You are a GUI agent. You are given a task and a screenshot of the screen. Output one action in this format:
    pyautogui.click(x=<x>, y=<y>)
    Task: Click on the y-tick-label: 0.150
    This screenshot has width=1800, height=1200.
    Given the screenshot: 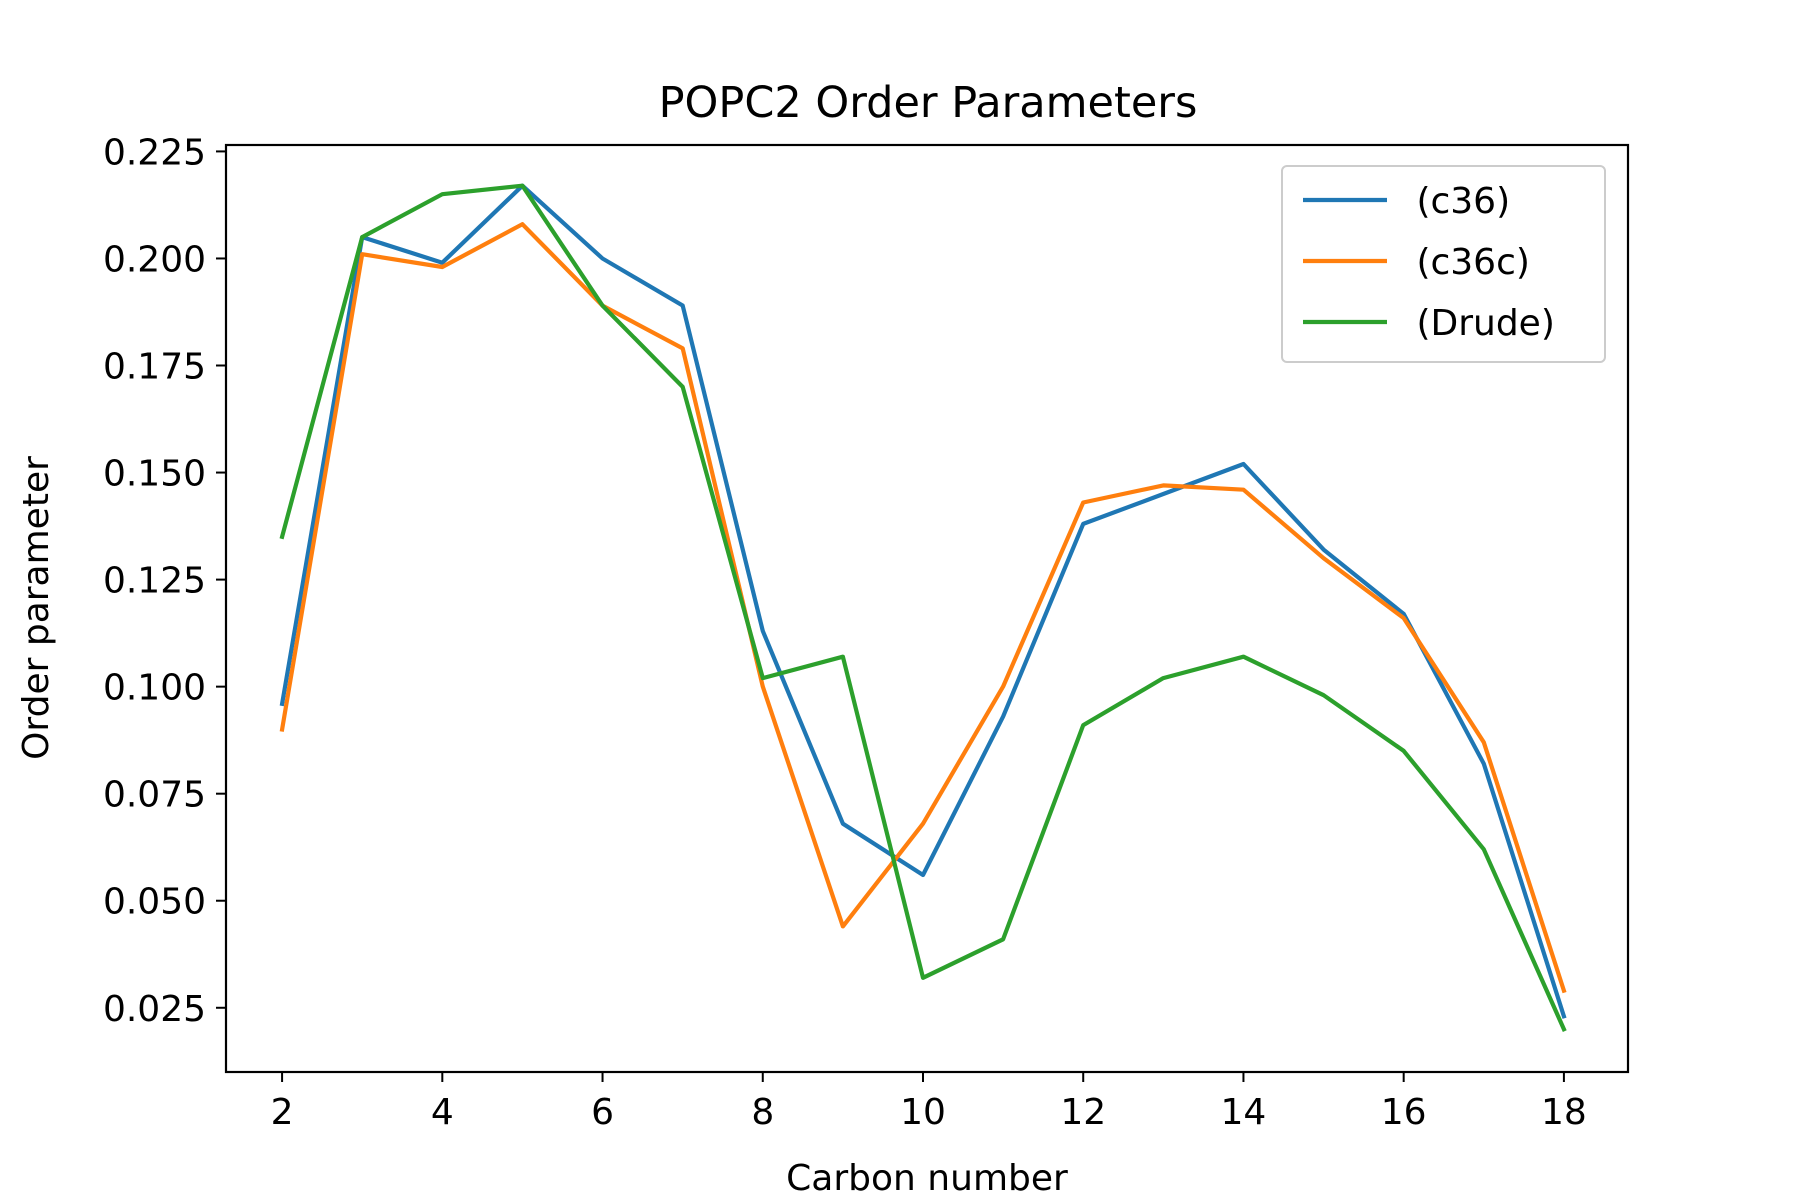 What is the action you would take?
    pyautogui.click(x=154, y=474)
    